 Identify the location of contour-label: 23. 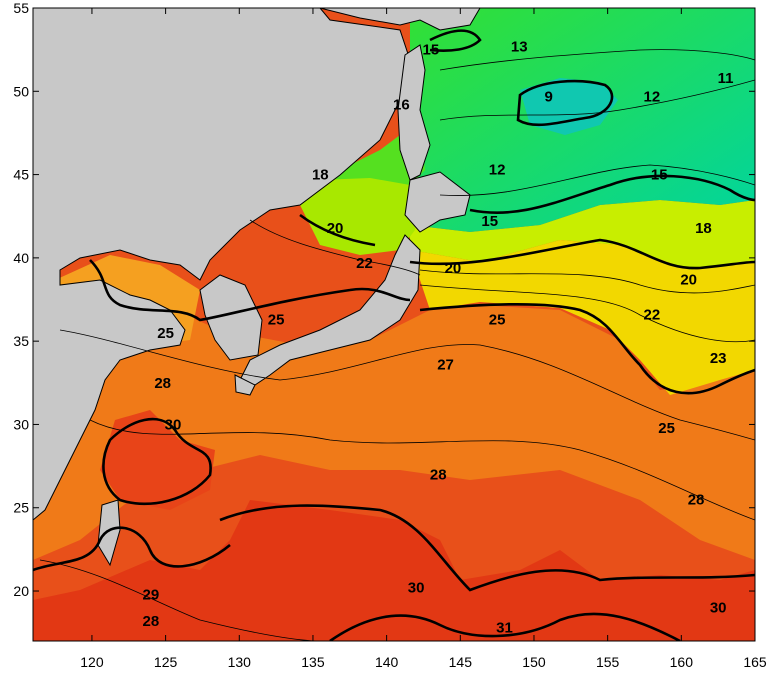
(718, 358).